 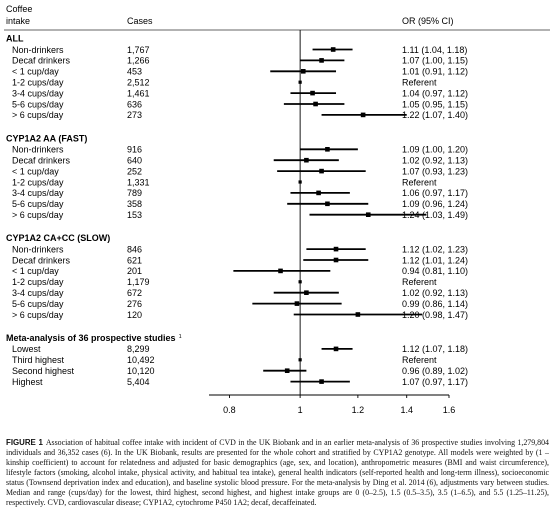 What do you see at coordinates (240, 72) in the screenshot?
I see `table-row: < 1 cup/day 453 1.01 (0.91, 1.12)` at bounding box center [240, 72].